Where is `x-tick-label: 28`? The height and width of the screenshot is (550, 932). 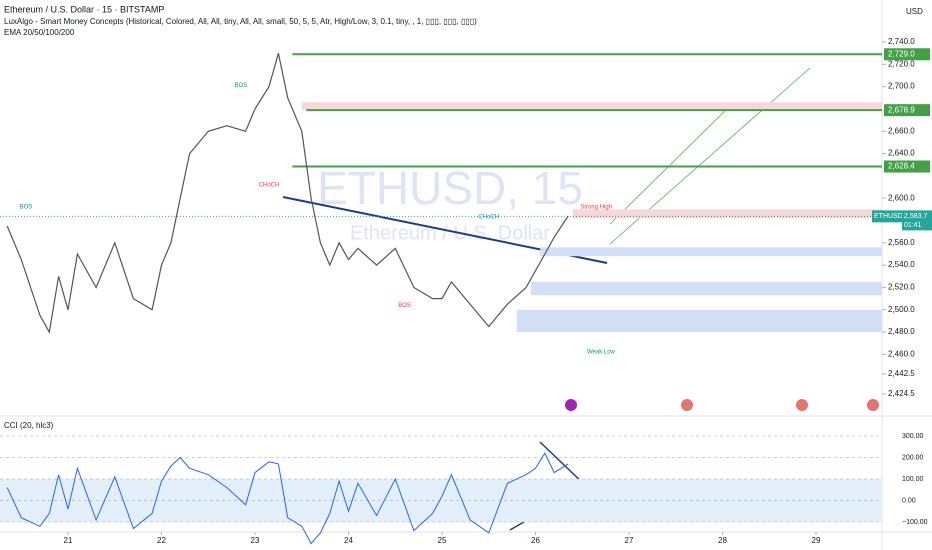 x-tick-label: 28 is located at coordinates (722, 540).